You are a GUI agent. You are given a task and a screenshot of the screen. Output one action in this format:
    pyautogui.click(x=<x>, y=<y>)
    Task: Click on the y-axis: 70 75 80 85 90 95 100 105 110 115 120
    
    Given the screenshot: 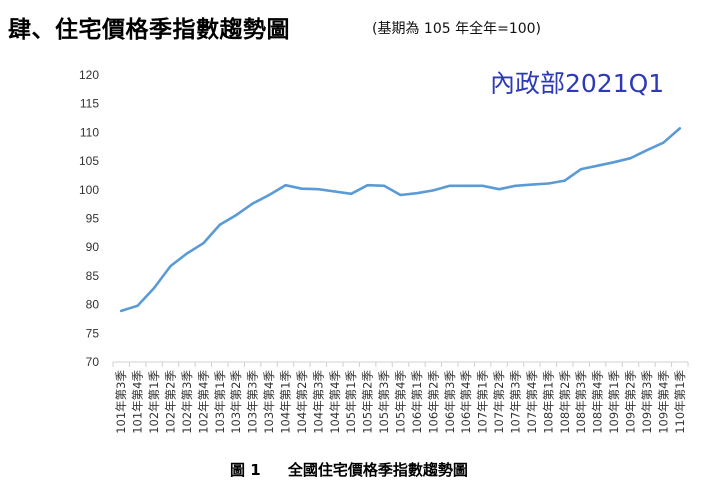 What is the action you would take?
    pyautogui.click(x=89, y=218)
    